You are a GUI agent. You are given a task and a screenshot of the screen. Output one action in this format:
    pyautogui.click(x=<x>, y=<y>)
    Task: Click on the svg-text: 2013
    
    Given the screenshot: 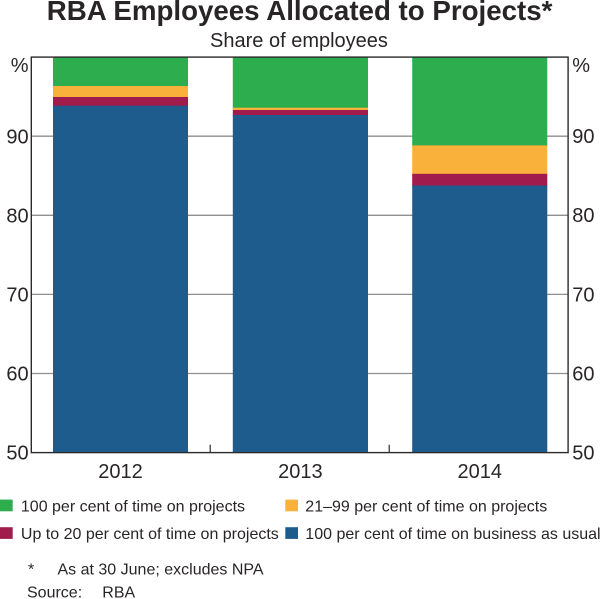 What is the action you would take?
    pyautogui.click(x=300, y=472)
    